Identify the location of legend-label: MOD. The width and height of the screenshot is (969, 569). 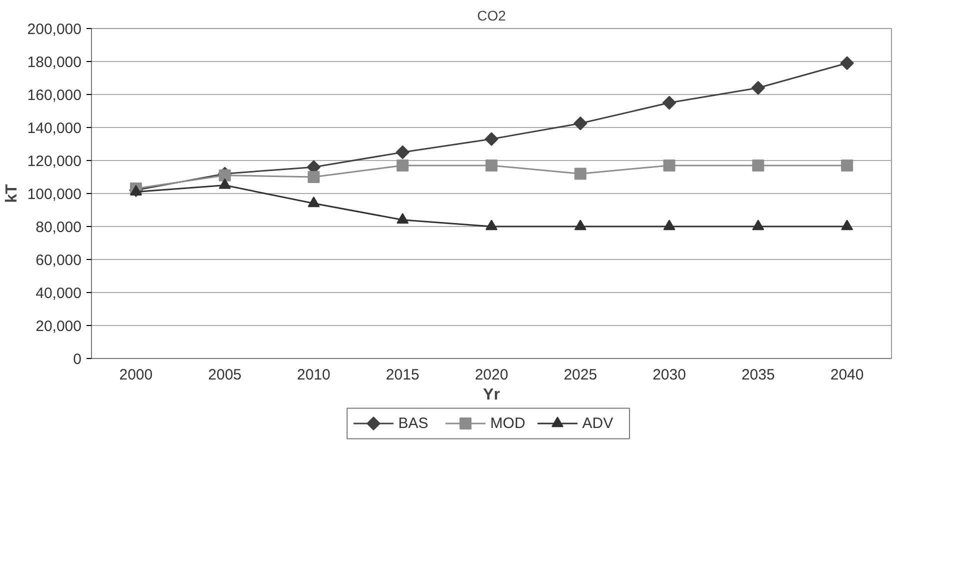
(508, 423).